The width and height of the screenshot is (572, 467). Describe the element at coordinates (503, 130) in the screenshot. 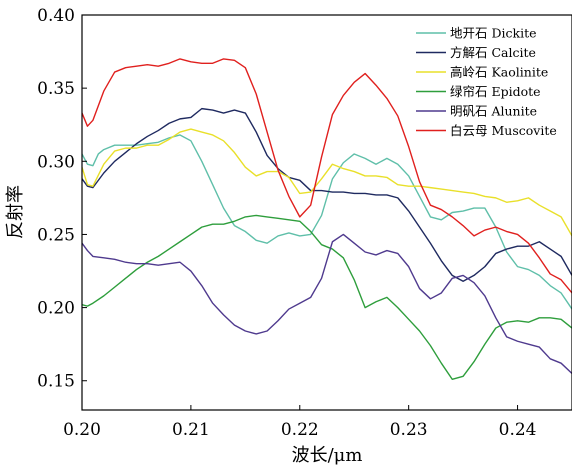

I see `legend-label: 白云母 Muscovite` at that location.